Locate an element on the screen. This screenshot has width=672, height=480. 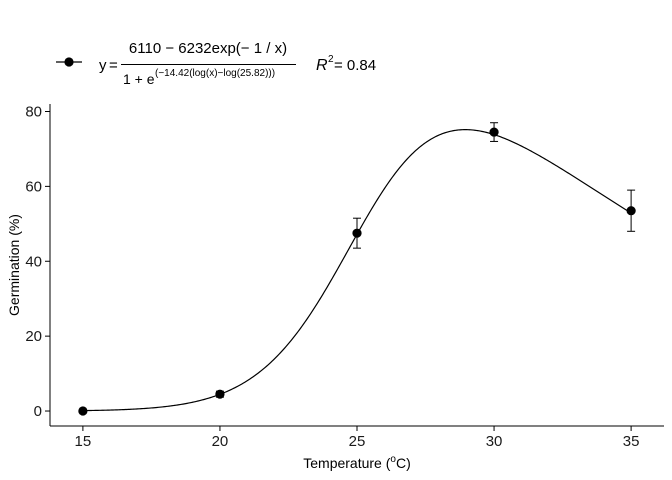
equation-denominator-base: 1 + e is located at coordinates (139, 79).